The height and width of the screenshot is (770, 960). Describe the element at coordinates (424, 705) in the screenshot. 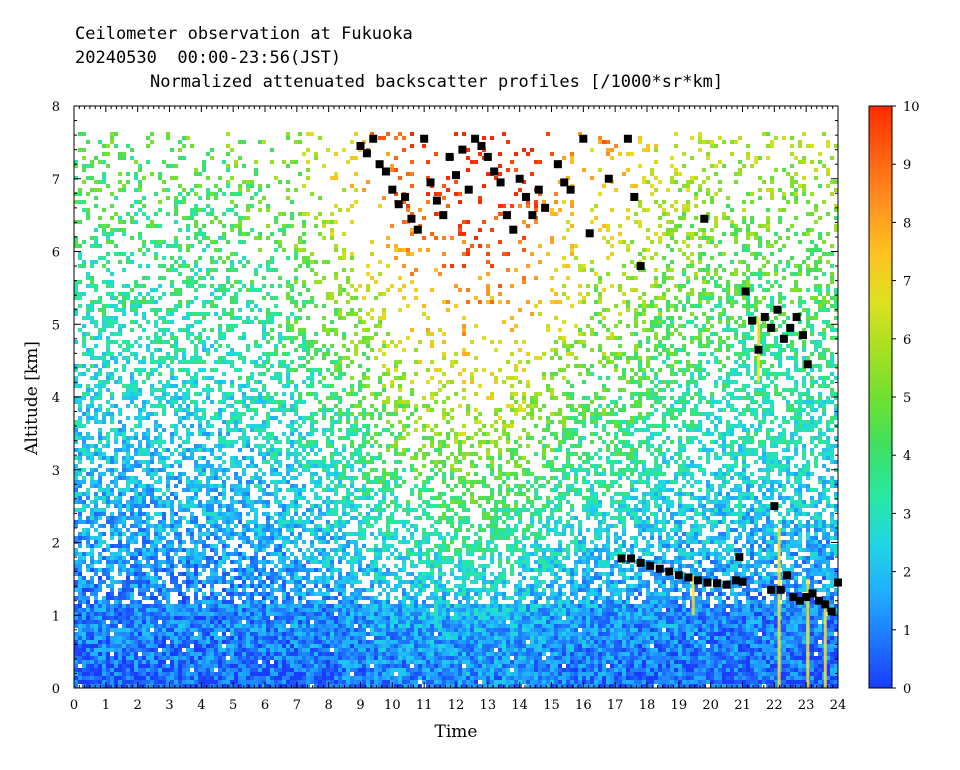

I see `x-tick-label: 11` at that location.